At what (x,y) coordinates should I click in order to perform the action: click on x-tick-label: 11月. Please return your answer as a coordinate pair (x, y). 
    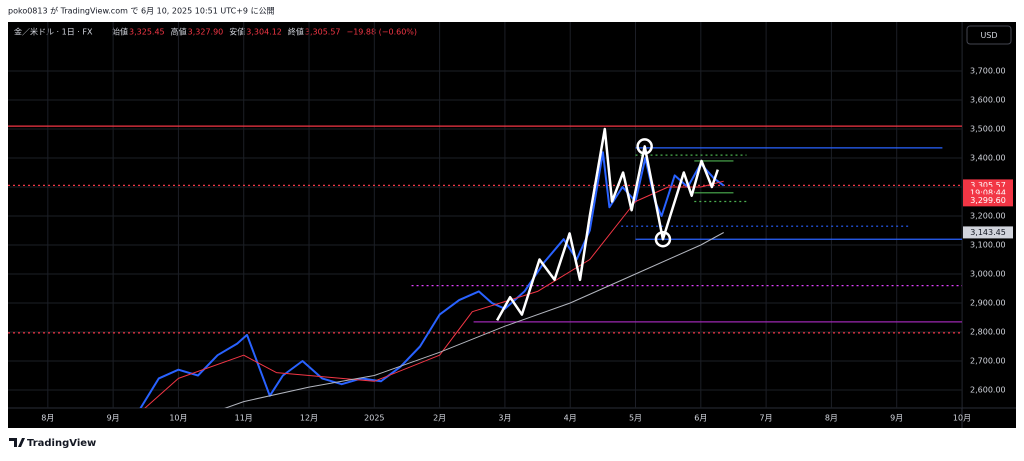
    Looking at the image, I should click on (244, 418).